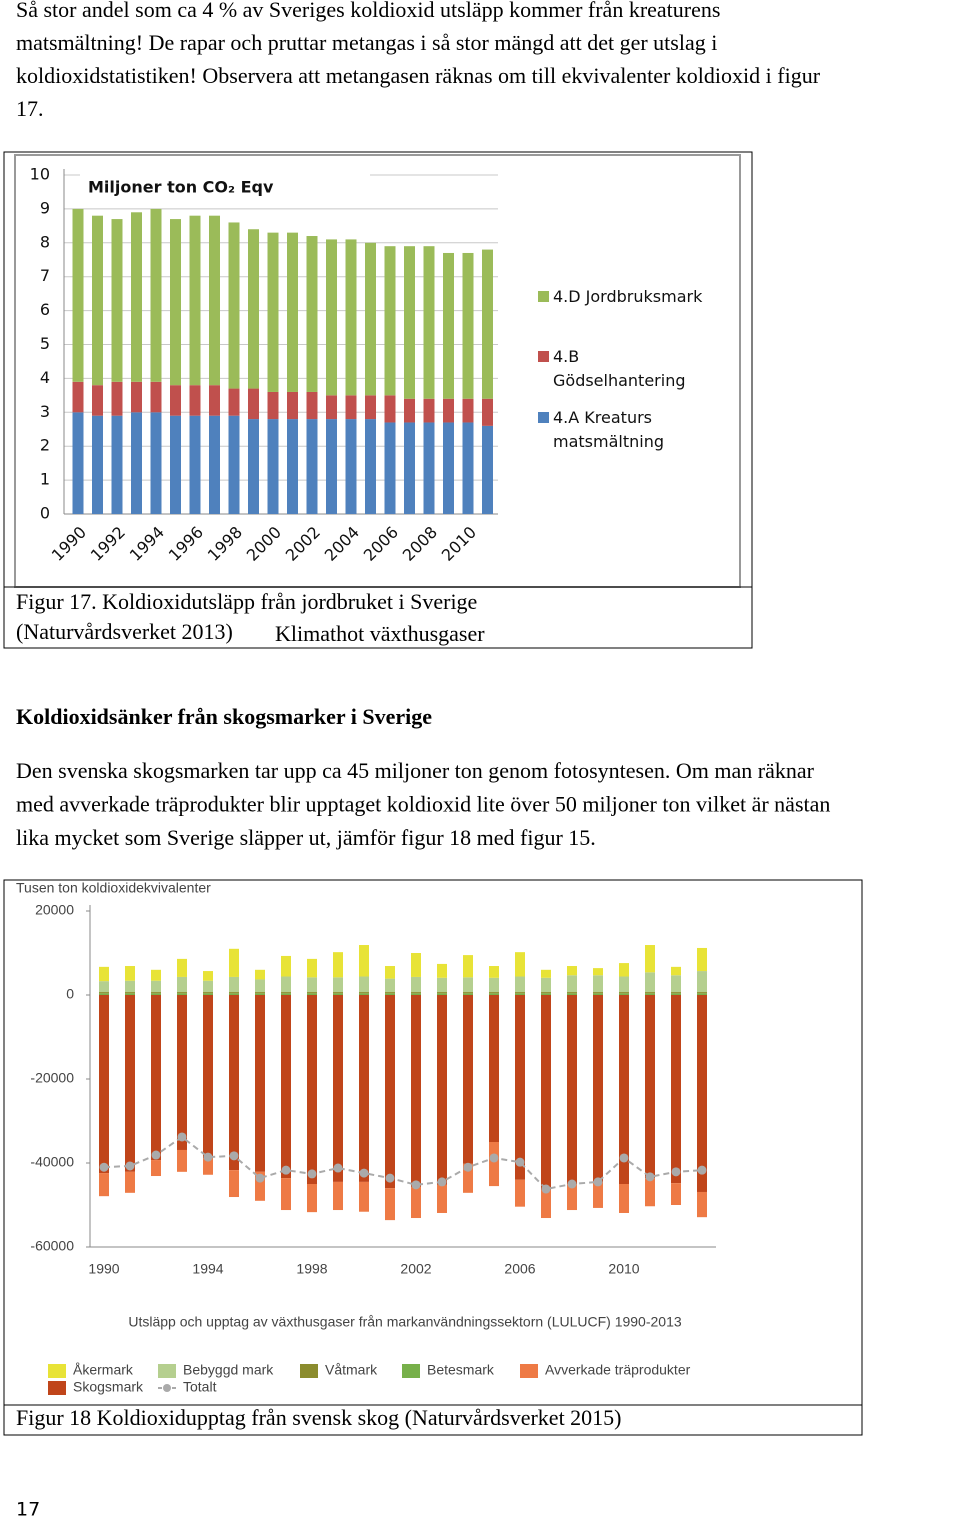  I want to click on title-background, so click(225, 188).